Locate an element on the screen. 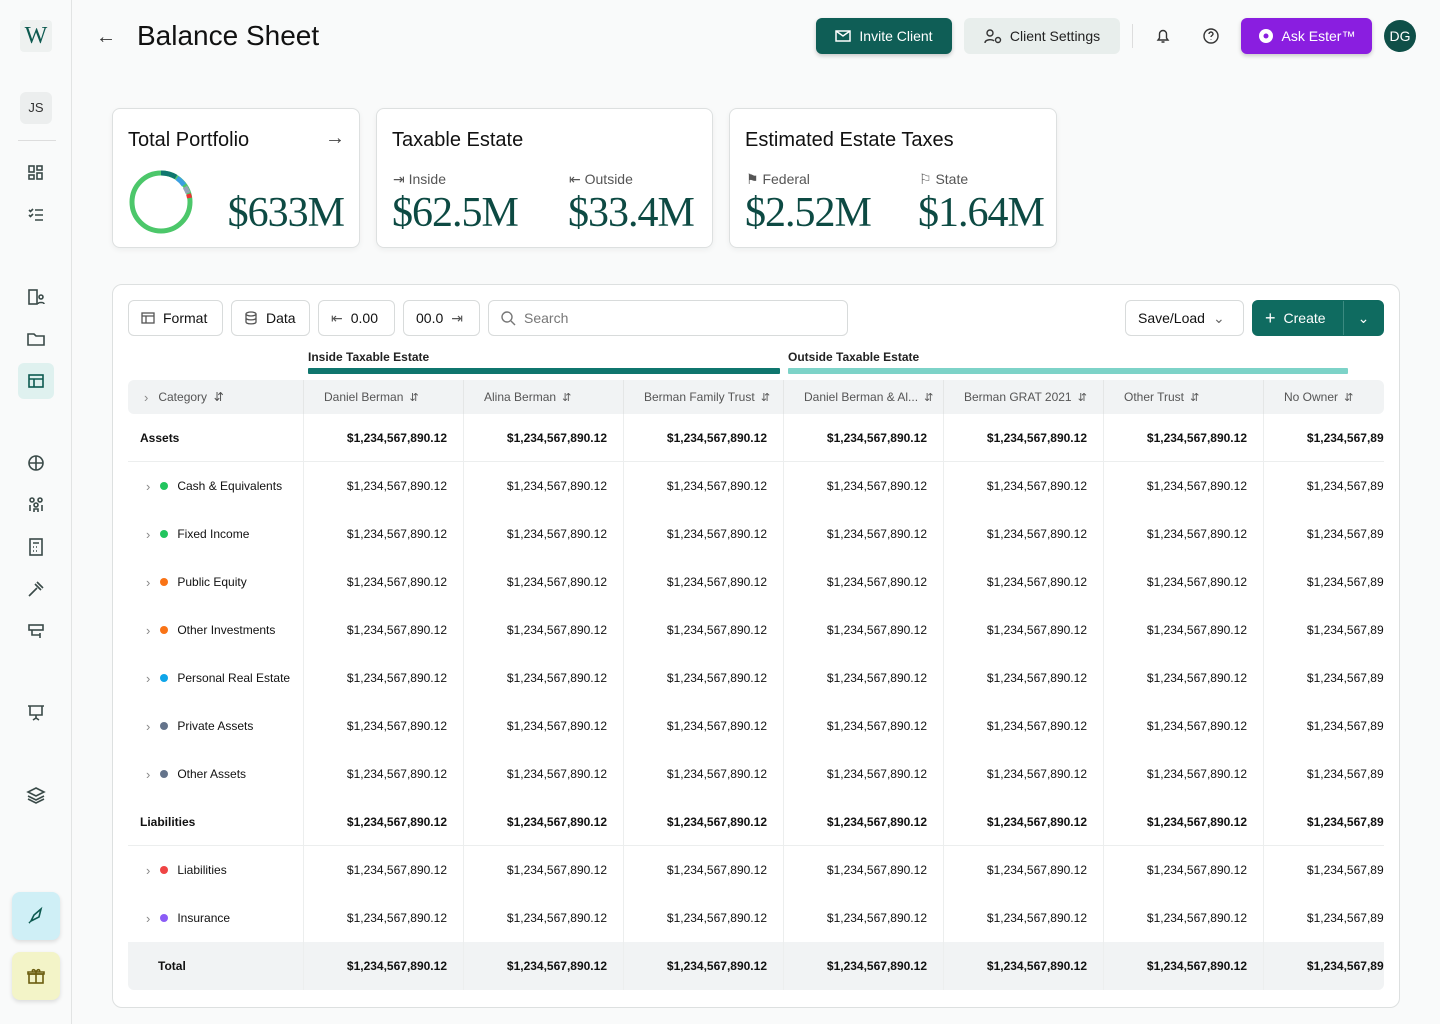 The width and height of the screenshot is (1440, 1024). launch-button is located at coordinates (36, 916).